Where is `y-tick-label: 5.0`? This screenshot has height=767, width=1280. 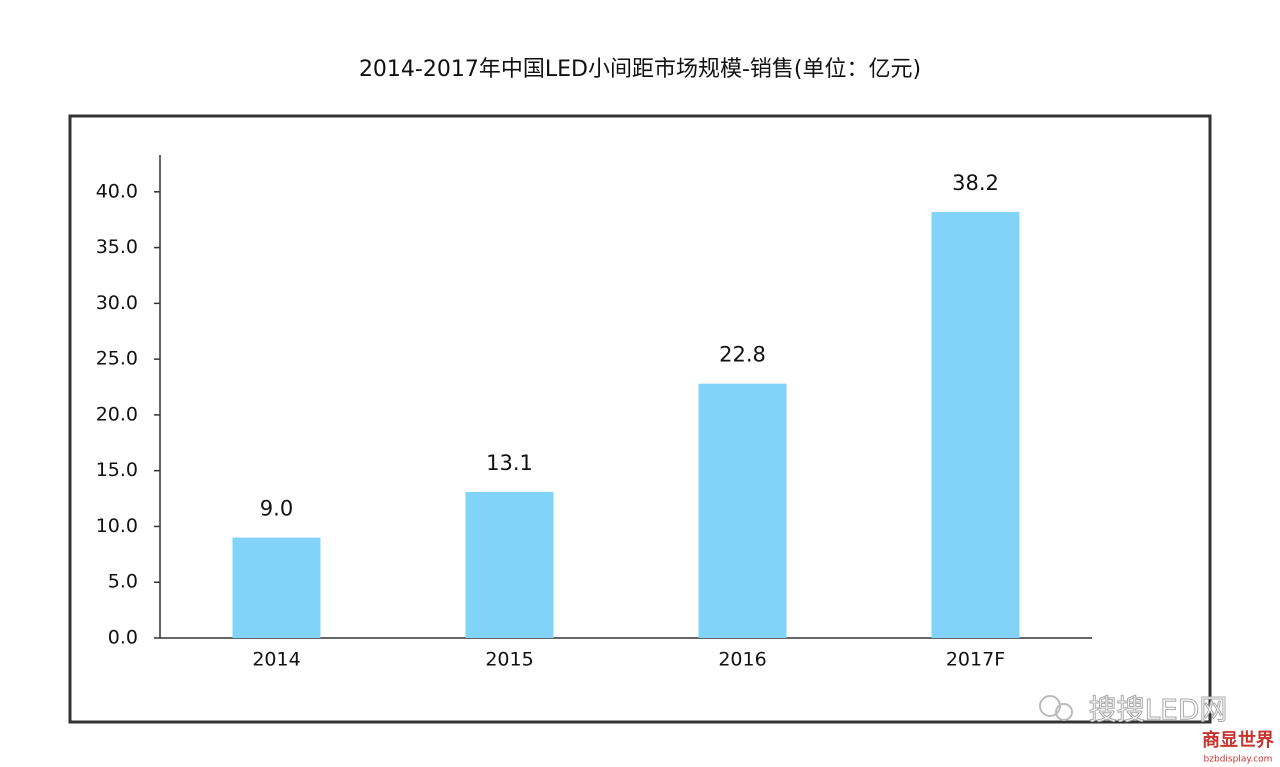
y-tick-label: 5.0 is located at coordinates (123, 582).